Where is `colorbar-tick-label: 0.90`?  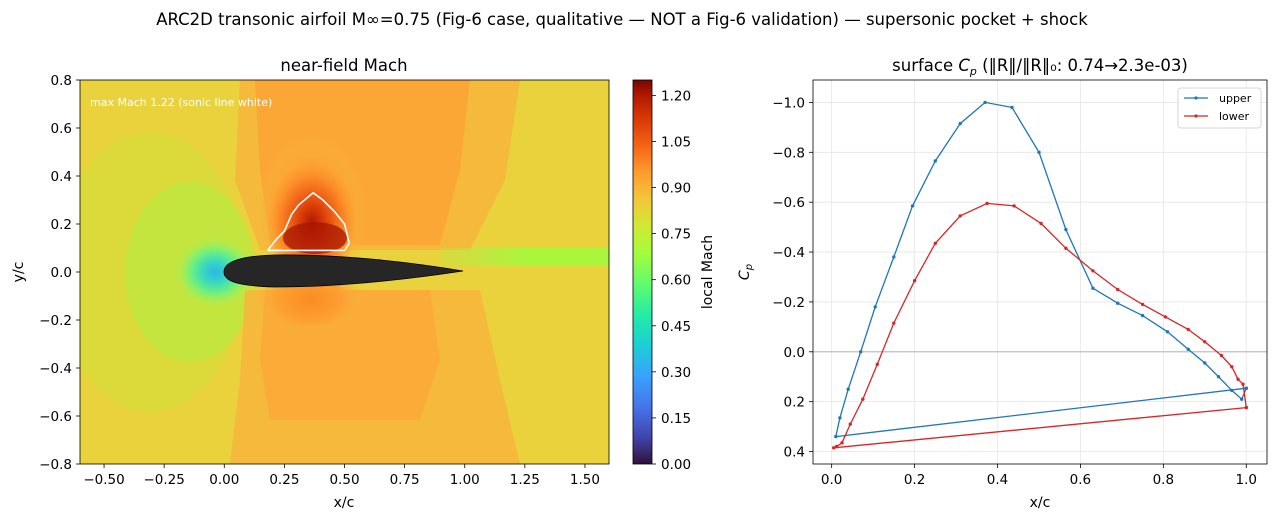 colorbar-tick-label: 0.90 is located at coordinates (676, 189).